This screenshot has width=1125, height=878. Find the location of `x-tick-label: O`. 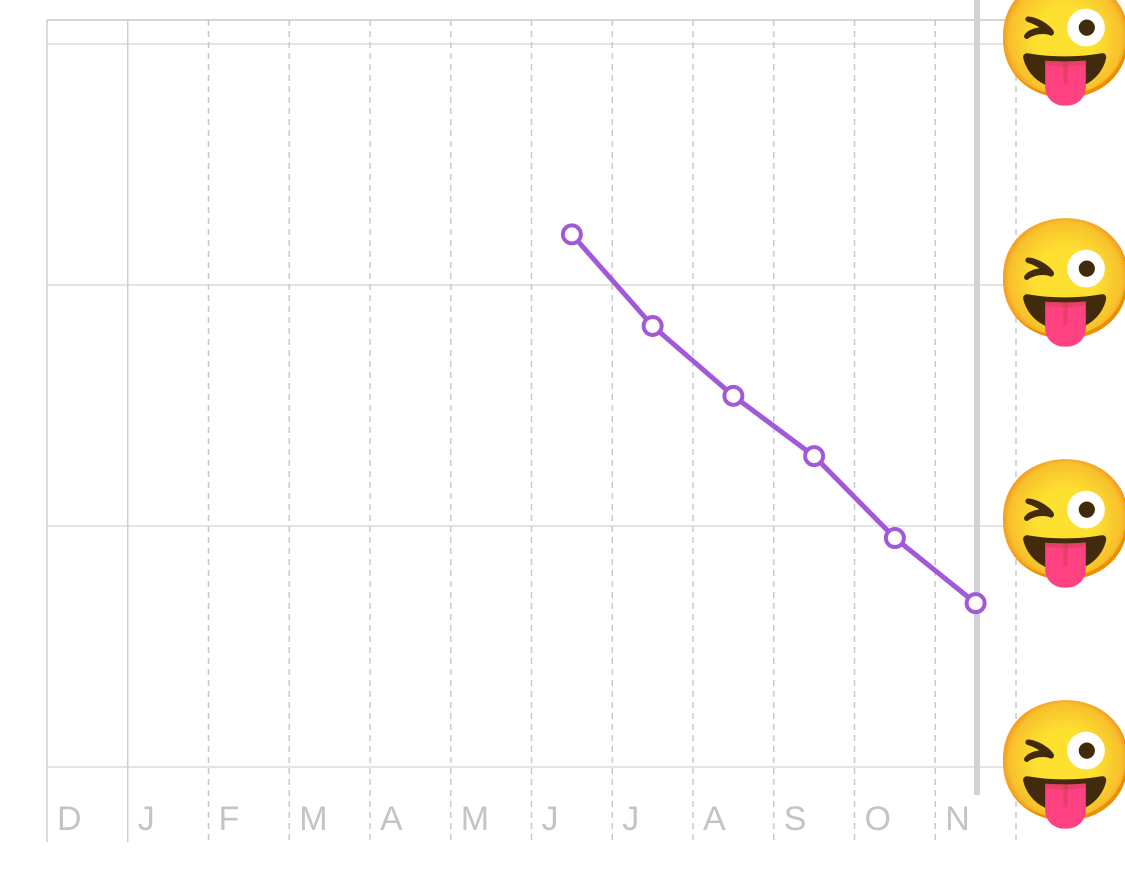

x-tick-label: O is located at coordinates (878, 819).